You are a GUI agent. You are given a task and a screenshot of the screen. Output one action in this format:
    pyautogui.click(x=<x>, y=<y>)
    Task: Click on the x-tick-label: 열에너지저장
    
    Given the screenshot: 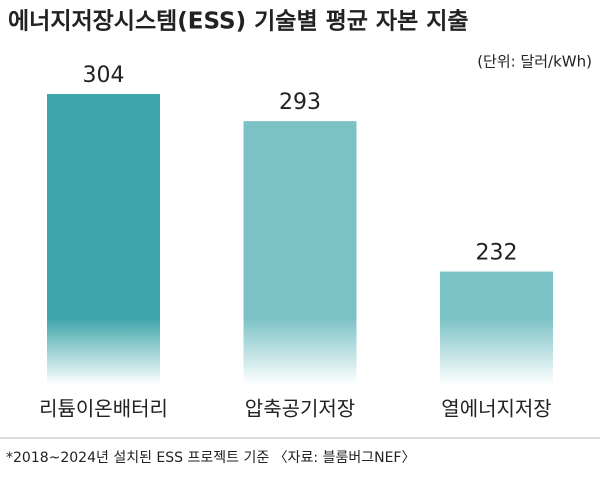 What is the action you would take?
    pyautogui.click(x=496, y=409)
    